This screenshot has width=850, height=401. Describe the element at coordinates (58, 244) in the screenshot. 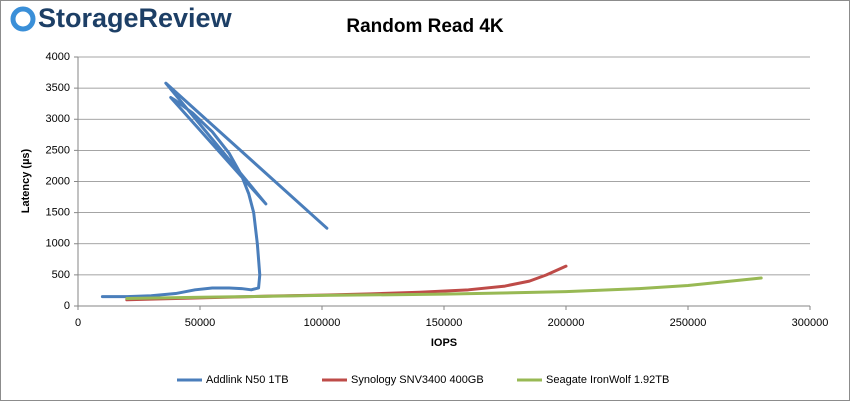

I see `y-tick-label: 1000` at that location.